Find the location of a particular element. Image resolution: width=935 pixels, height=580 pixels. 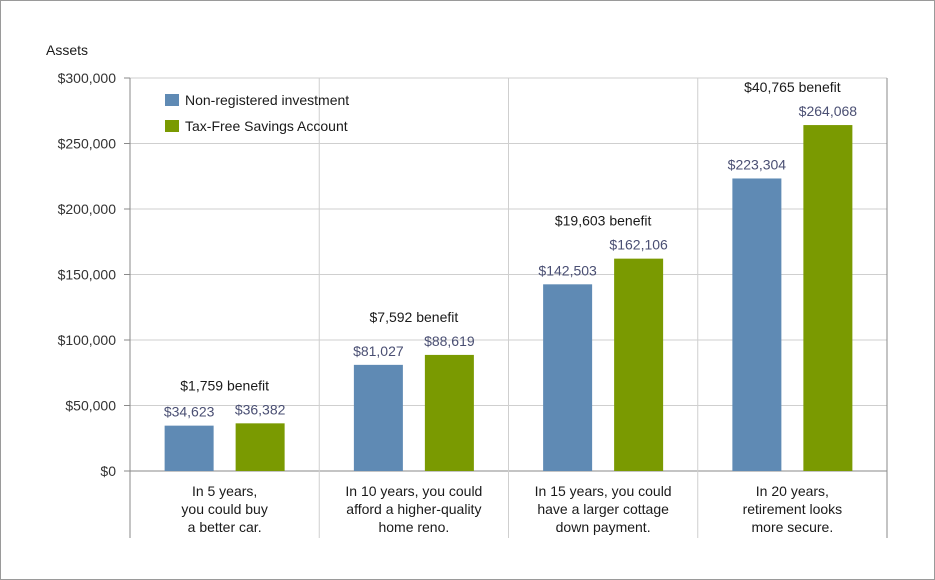

y-tick-label: $250,000 is located at coordinates (87, 144).